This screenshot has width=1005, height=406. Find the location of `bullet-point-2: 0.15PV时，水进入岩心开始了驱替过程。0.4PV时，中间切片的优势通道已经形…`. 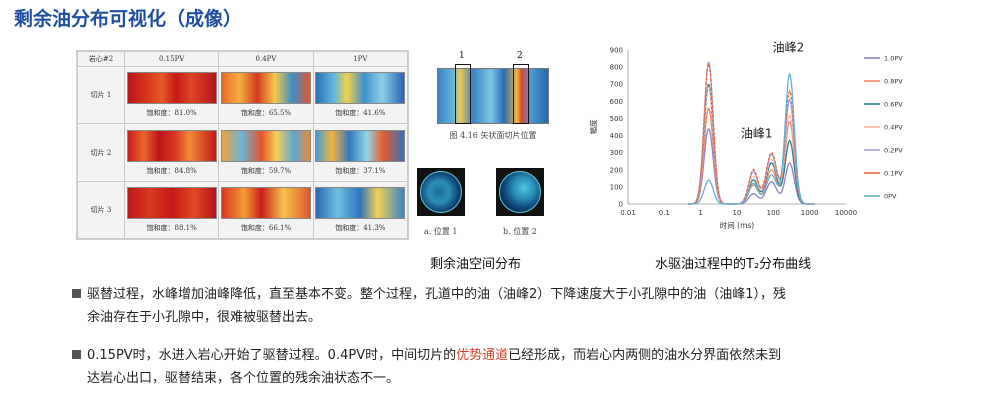

bullet-point-2: 0.15PV时，水进入岩心开始了驱替过程。0.4PV时，中间切片的优势通道已经形… is located at coordinates (512, 367).